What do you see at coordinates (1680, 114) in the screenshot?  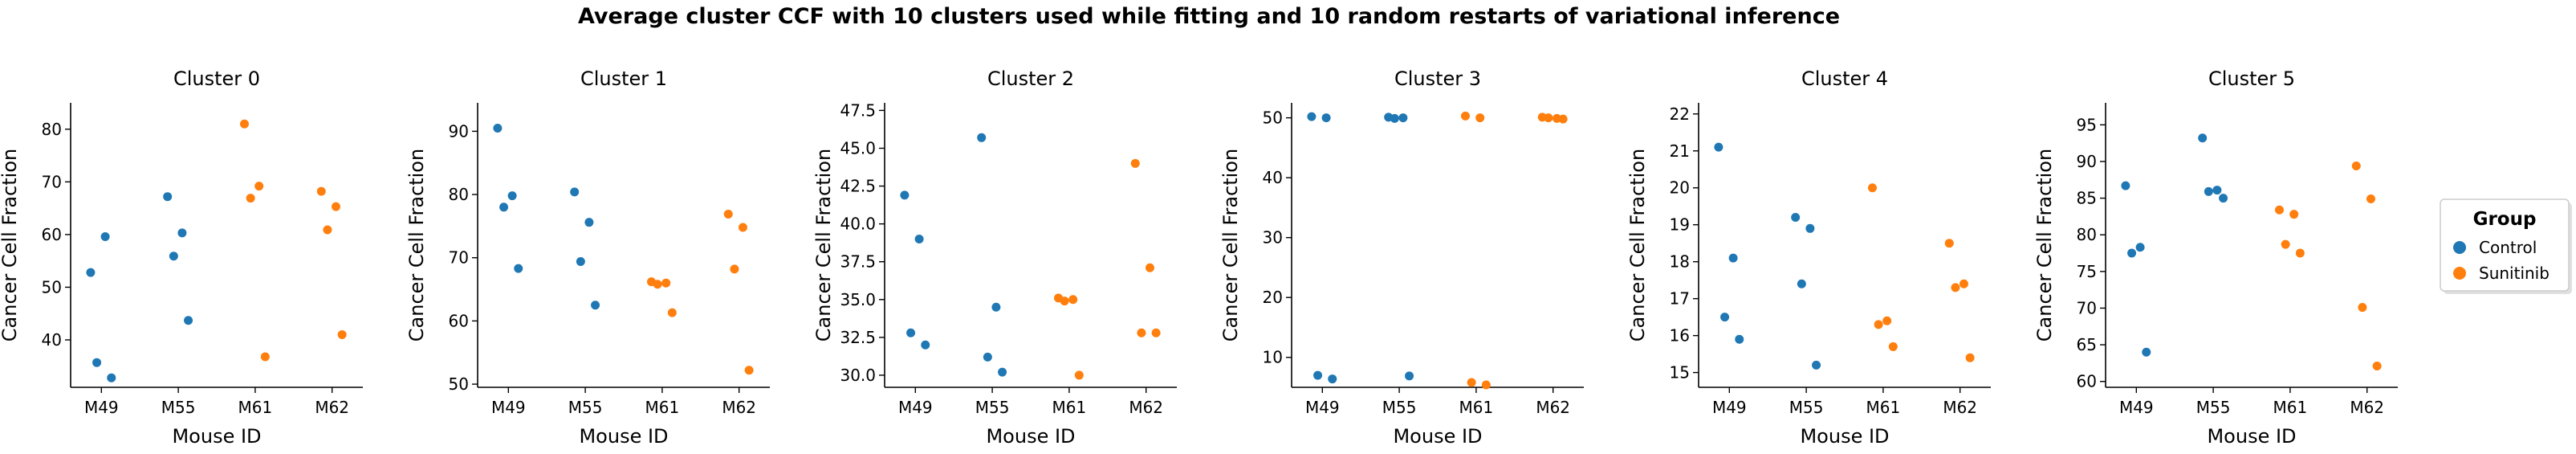 I see `y-tick-label: 22` at bounding box center [1680, 114].